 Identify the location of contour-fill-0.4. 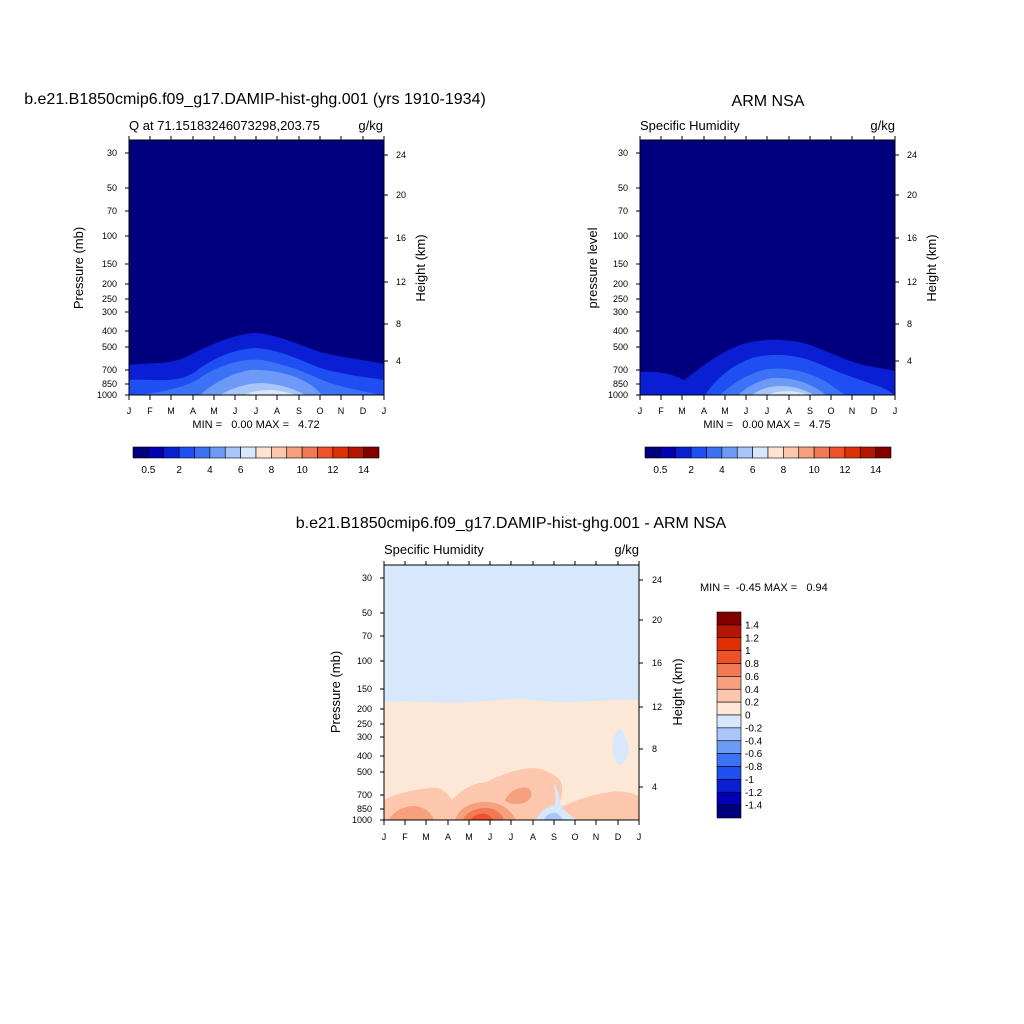
(411, 813).